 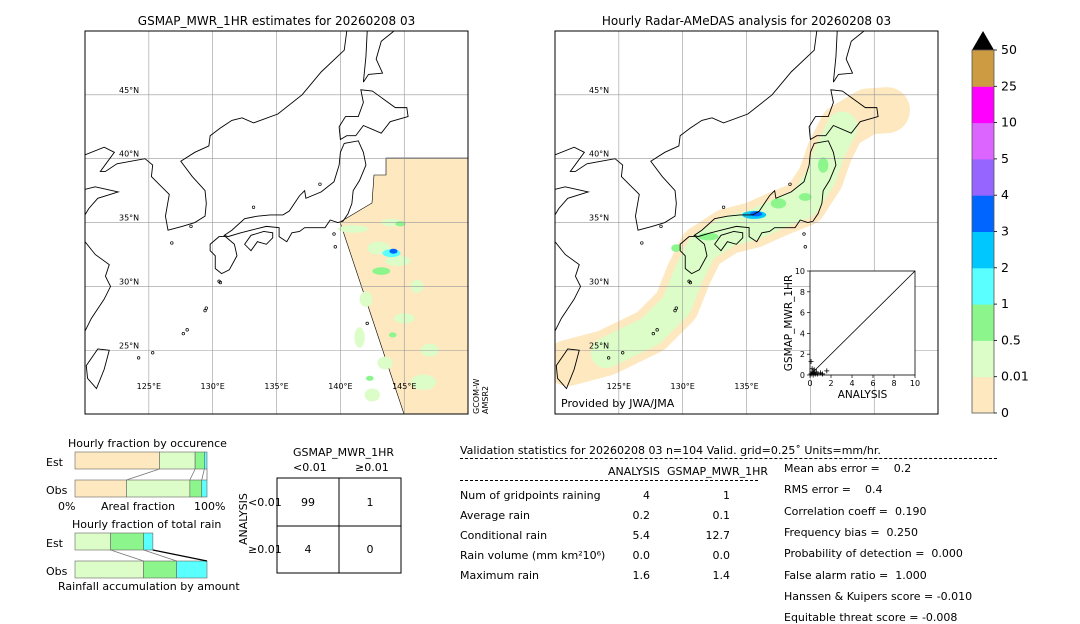 What do you see at coordinates (1005, 267) in the screenshot?
I see `colorbar-label: 2` at bounding box center [1005, 267].